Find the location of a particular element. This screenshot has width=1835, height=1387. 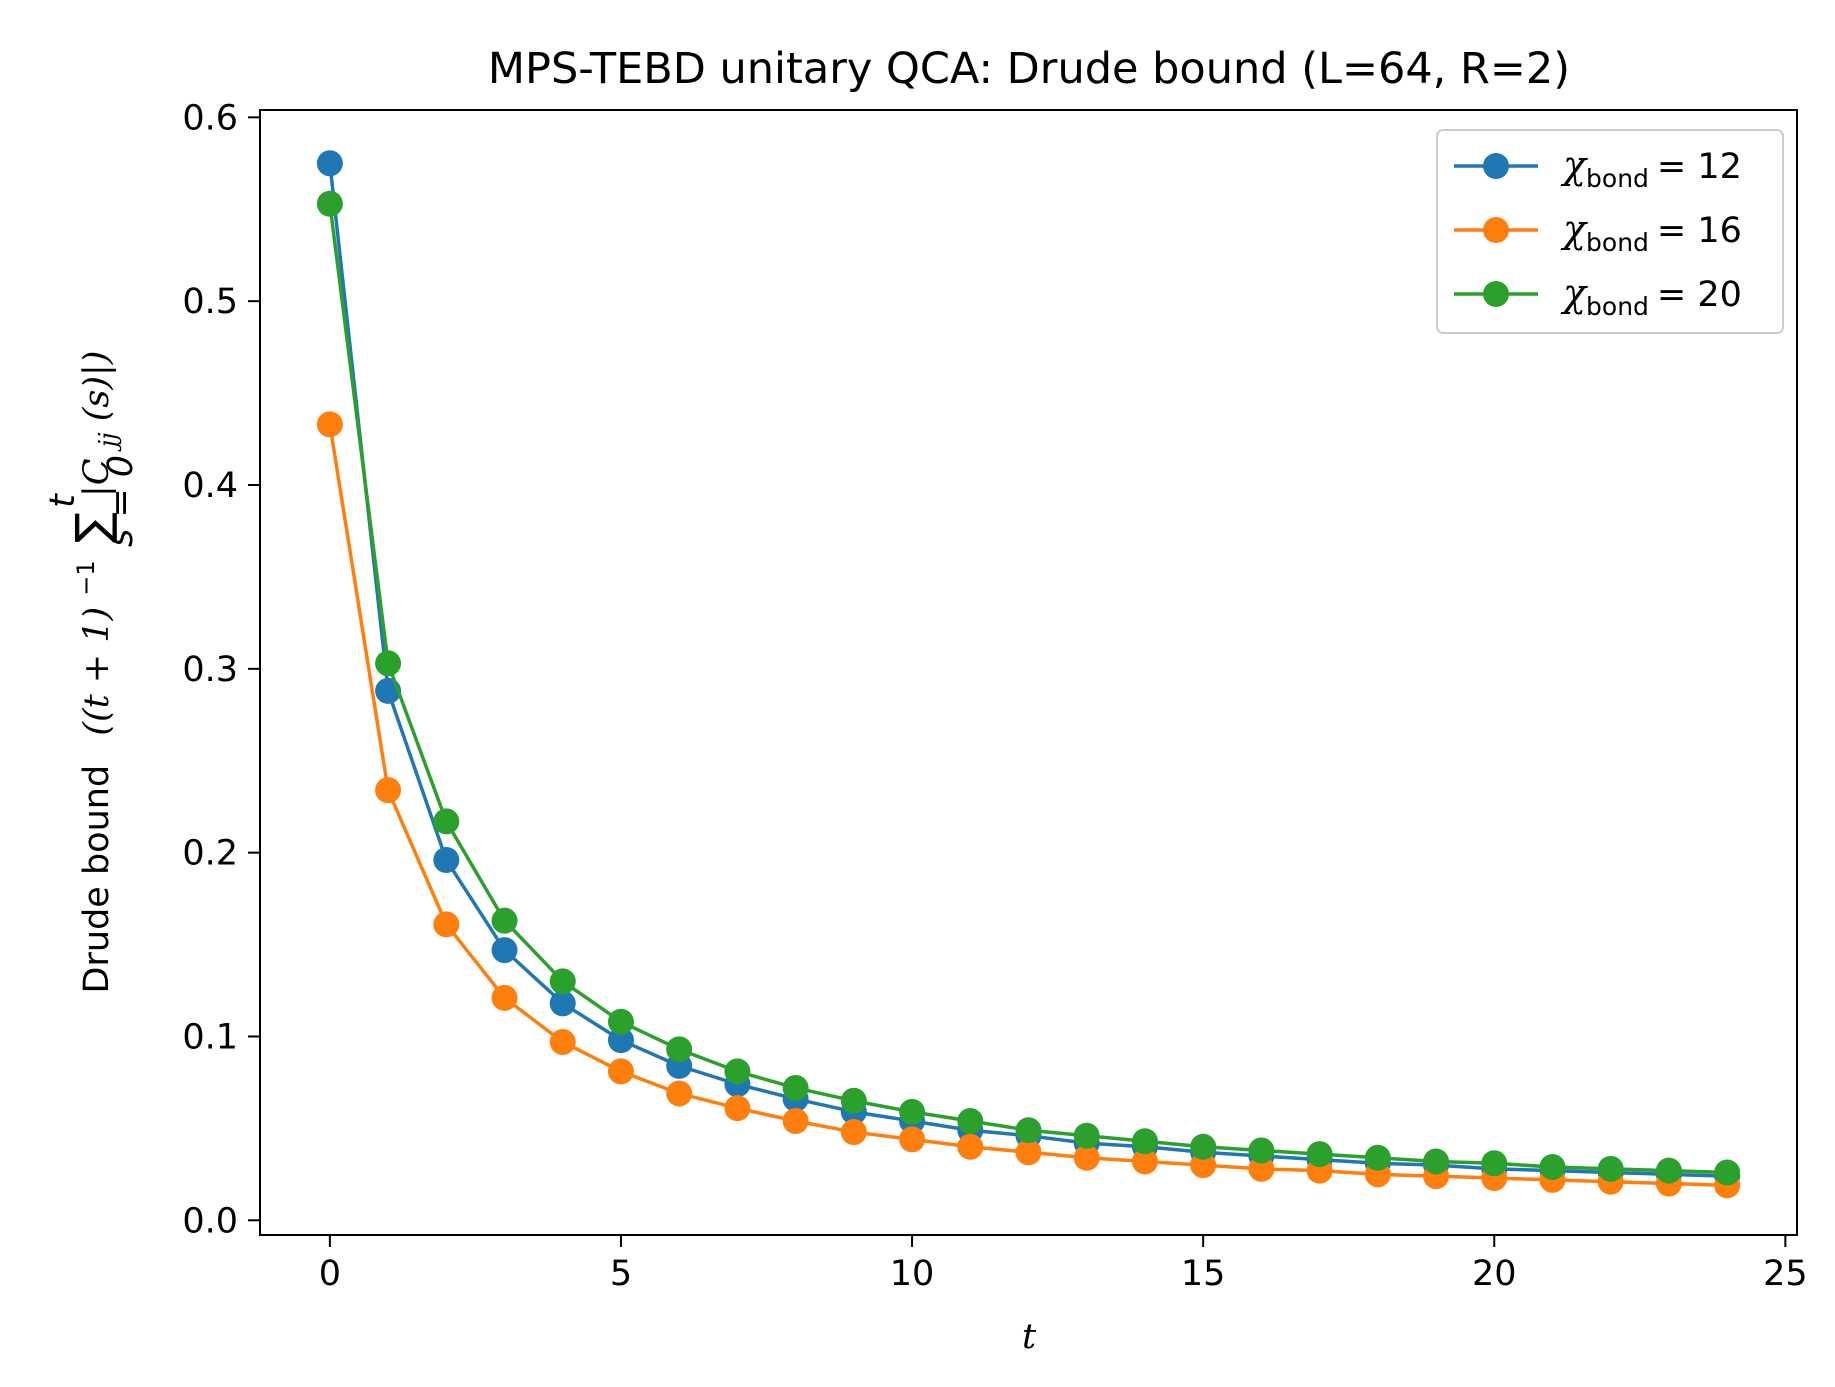

x-tick-label: 20 is located at coordinates (1494, 1274).